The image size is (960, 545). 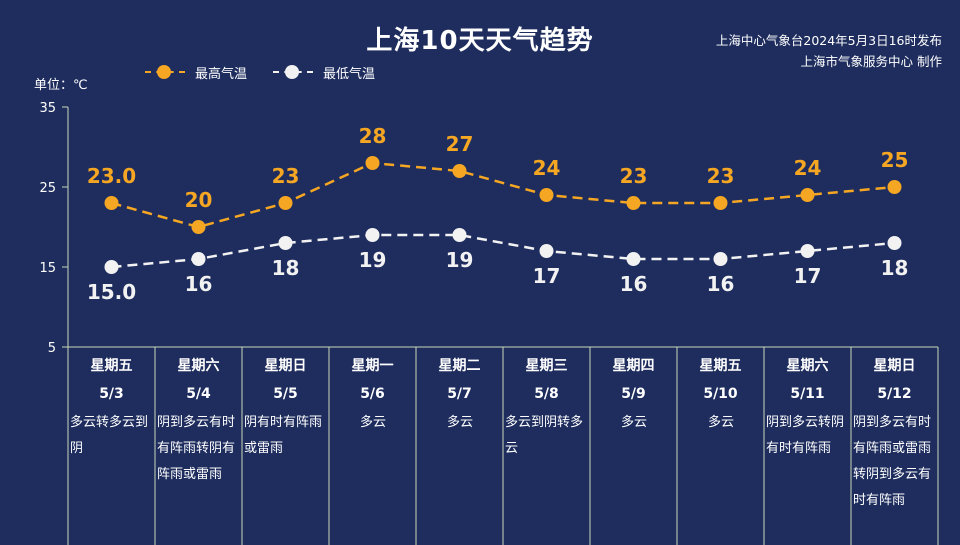 What do you see at coordinates (546, 394) in the screenshot?
I see `date-label: 5/8` at bounding box center [546, 394].